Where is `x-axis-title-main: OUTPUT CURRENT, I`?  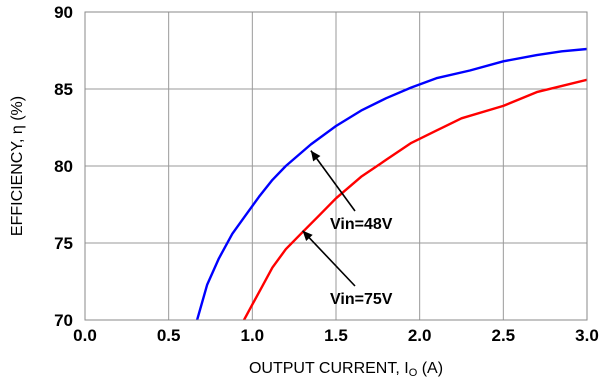 x-axis-title-main: OUTPUT CURRENT, I is located at coordinates (329, 368).